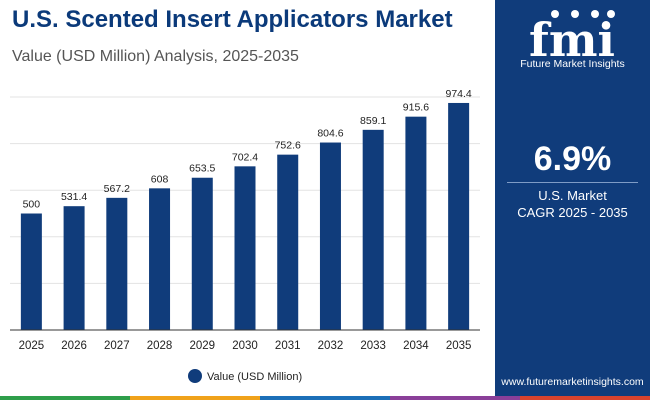  What do you see at coordinates (288, 146) in the screenshot?
I see `bar-value-label: 752.6` at bounding box center [288, 146].